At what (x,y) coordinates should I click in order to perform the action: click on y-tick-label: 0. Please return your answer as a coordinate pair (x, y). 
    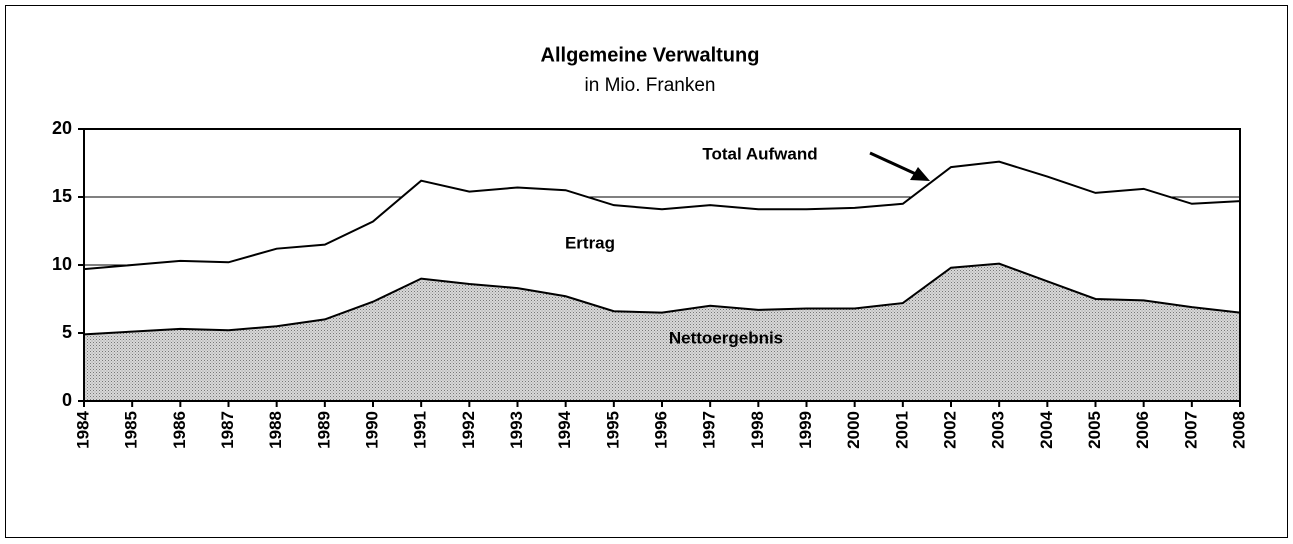
    Looking at the image, I should click on (67, 400).